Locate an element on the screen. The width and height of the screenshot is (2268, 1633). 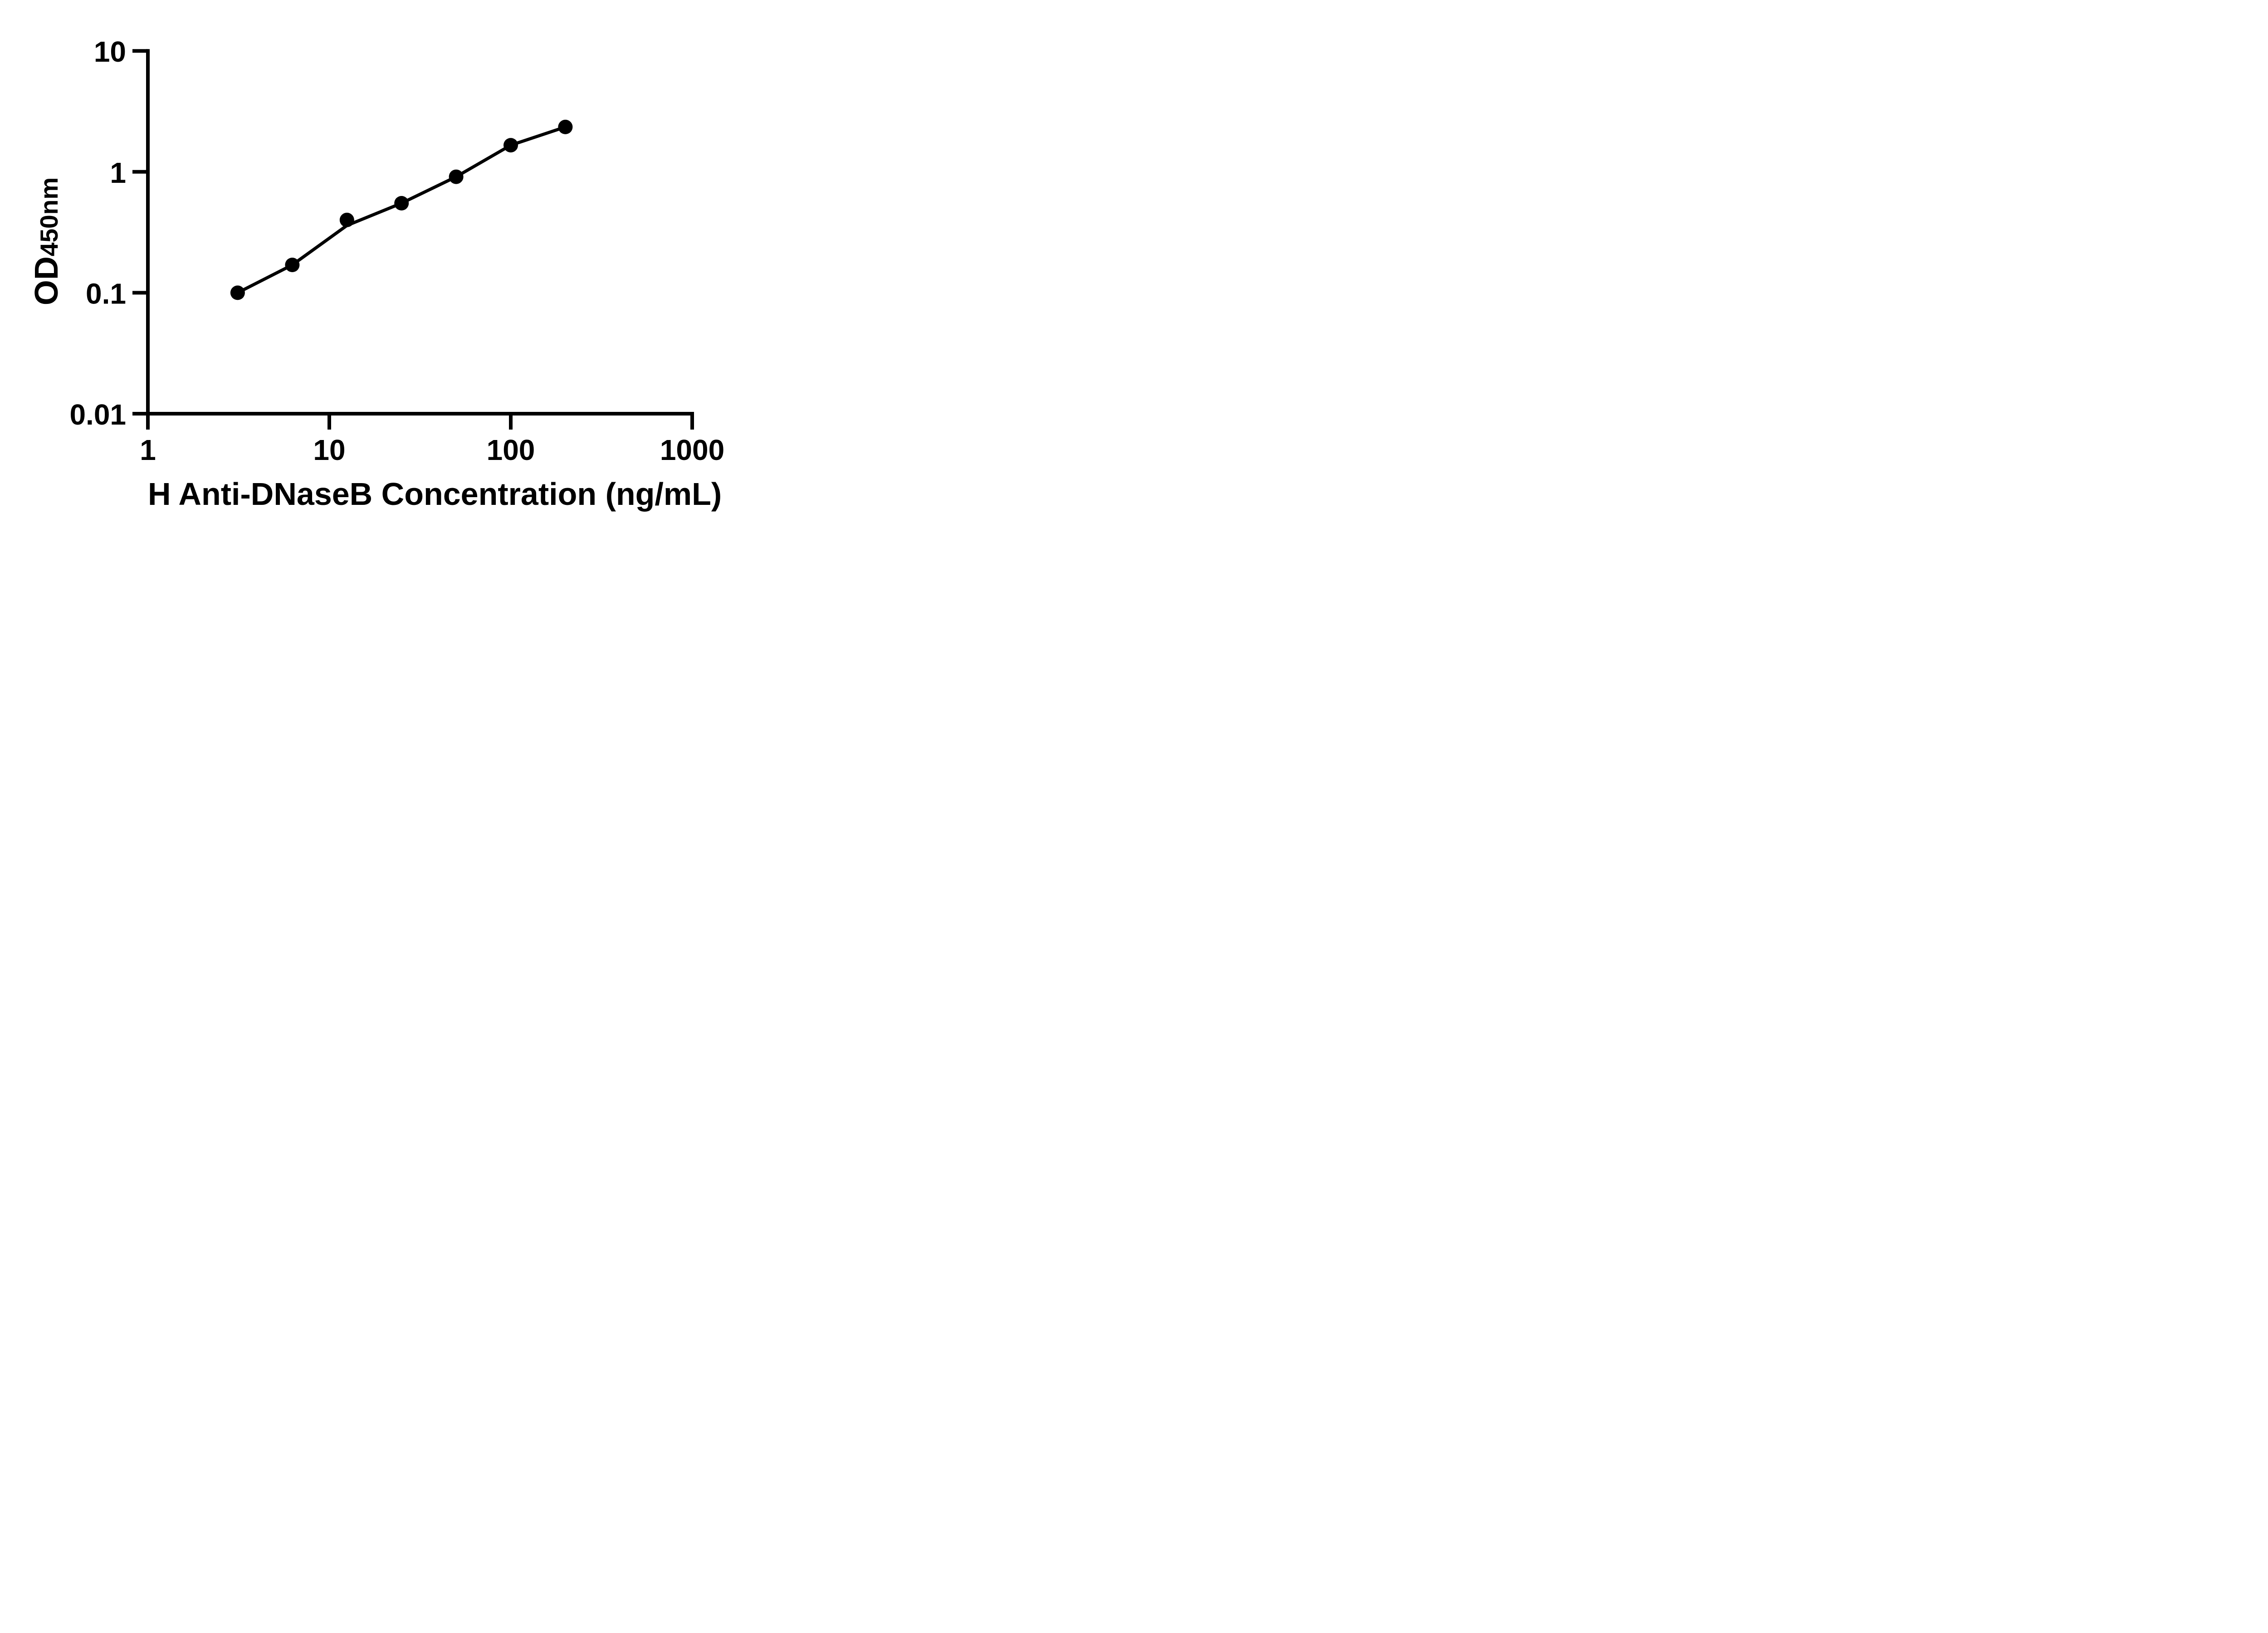
y-tick-label-0.1: 0.1 is located at coordinates (106, 293).